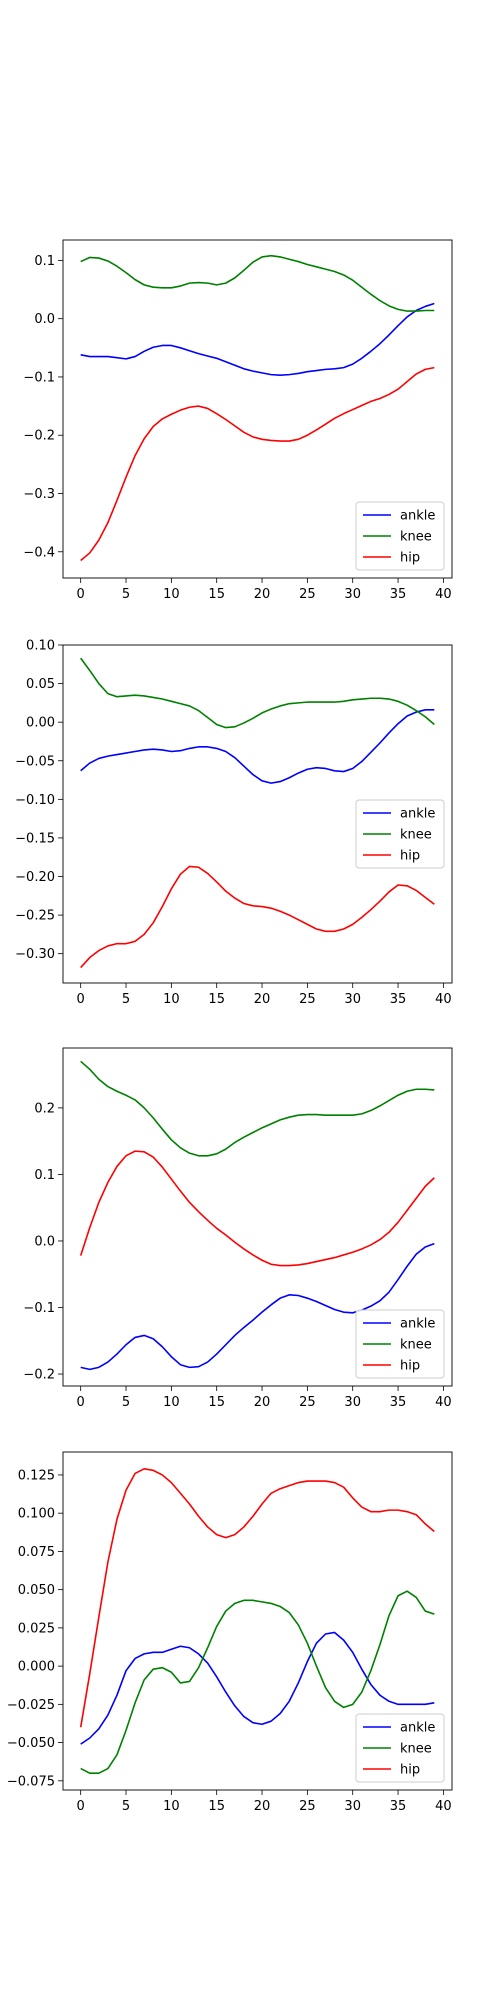 The height and width of the screenshot is (2000, 500). What do you see at coordinates (36, 1628) in the screenshot?
I see `y-tick-label: 0.025` at bounding box center [36, 1628].